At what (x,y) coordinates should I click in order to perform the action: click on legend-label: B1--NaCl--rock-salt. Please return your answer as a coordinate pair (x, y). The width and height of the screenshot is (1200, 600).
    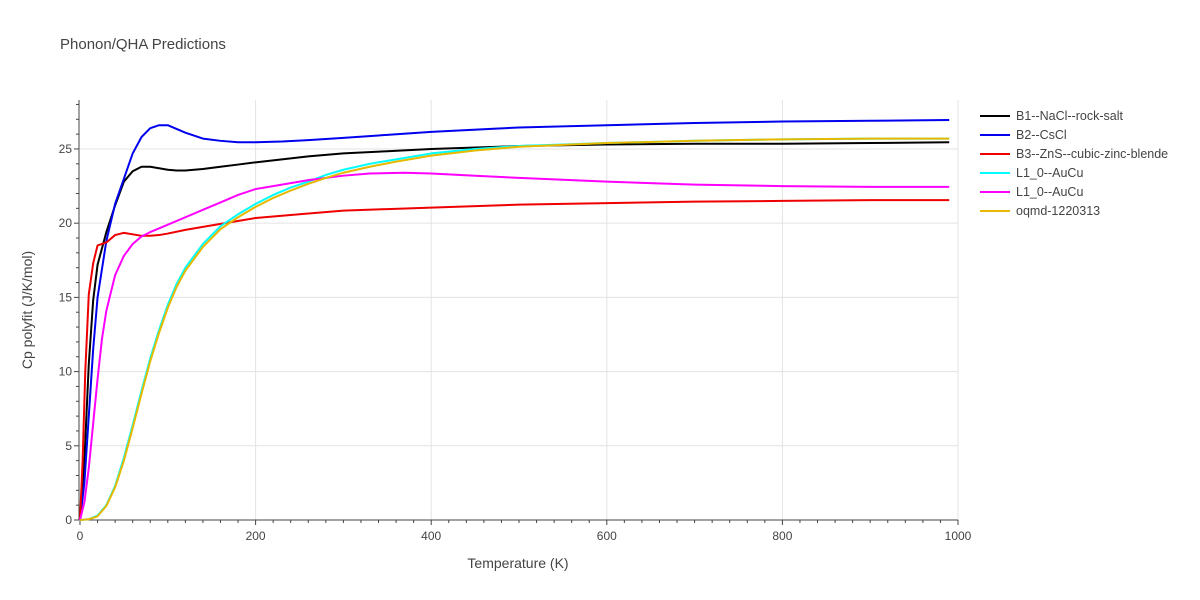
    Looking at the image, I should click on (1069, 115).